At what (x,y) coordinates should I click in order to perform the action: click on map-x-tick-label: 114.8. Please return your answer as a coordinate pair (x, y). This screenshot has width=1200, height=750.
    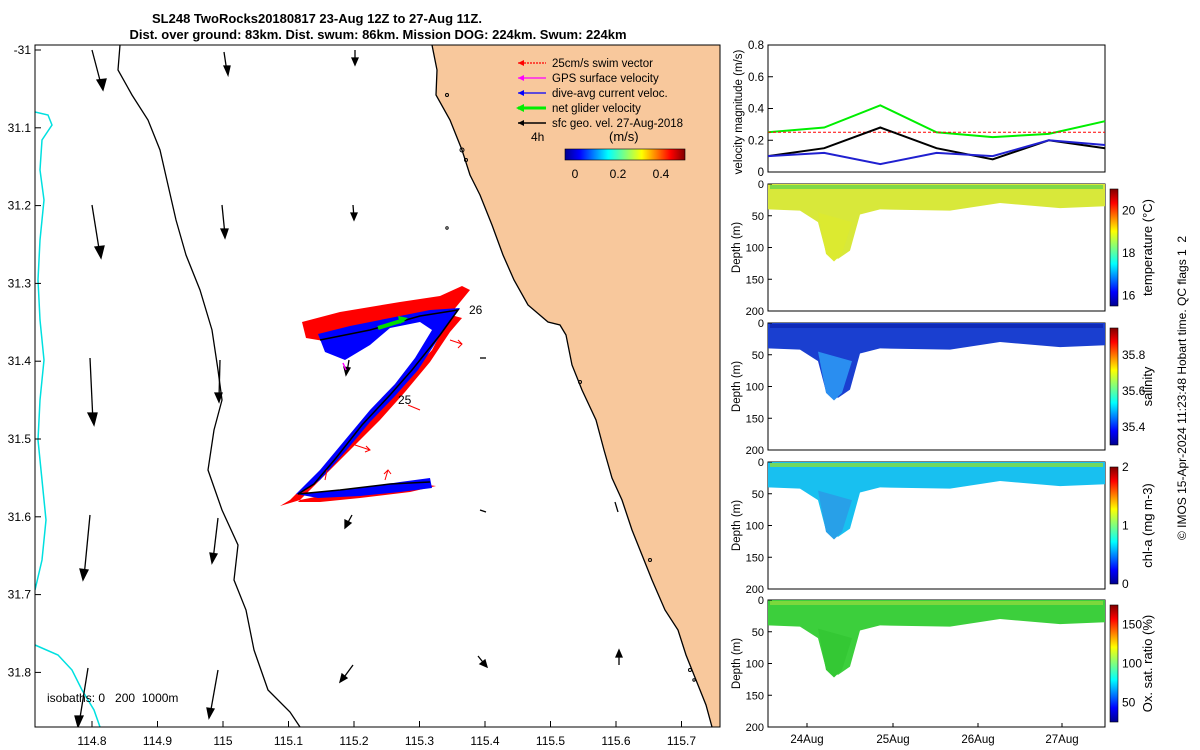
    Looking at the image, I should click on (91, 741).